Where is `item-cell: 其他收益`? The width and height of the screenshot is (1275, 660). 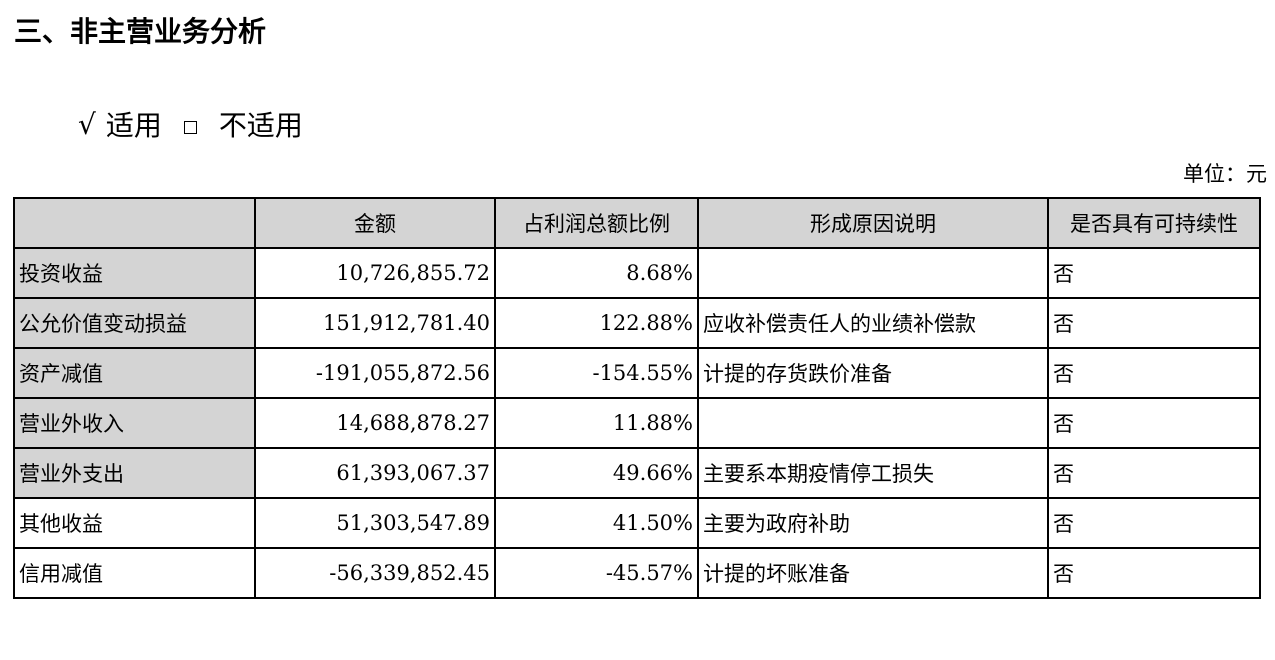
item-cell: 其他收益 is located at coordinates (134, 523).